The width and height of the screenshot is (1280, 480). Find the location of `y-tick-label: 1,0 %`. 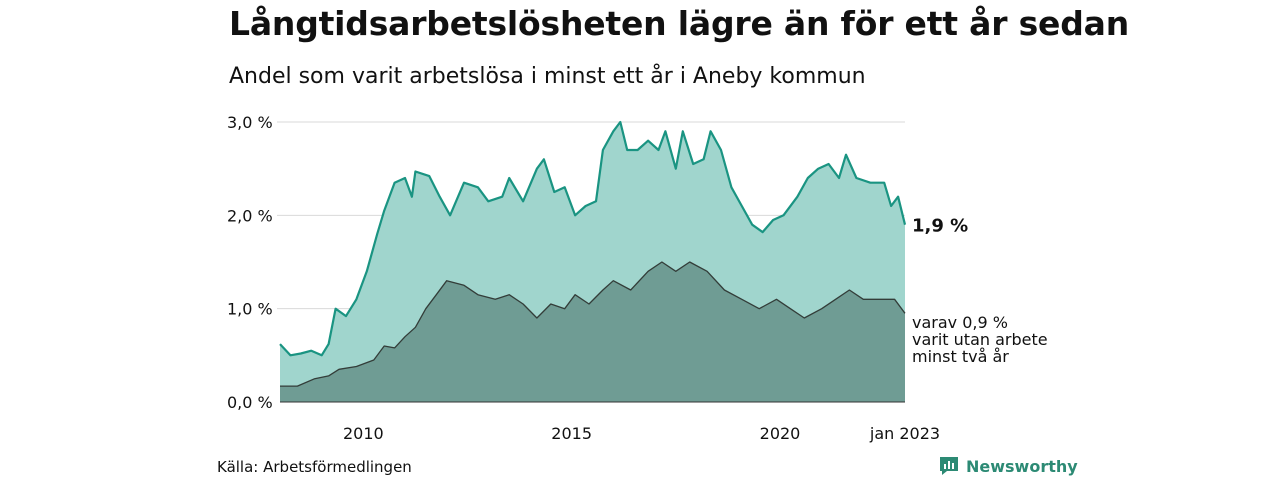

y-tick-label: 1,0 % is located at coordinates (250, 309).